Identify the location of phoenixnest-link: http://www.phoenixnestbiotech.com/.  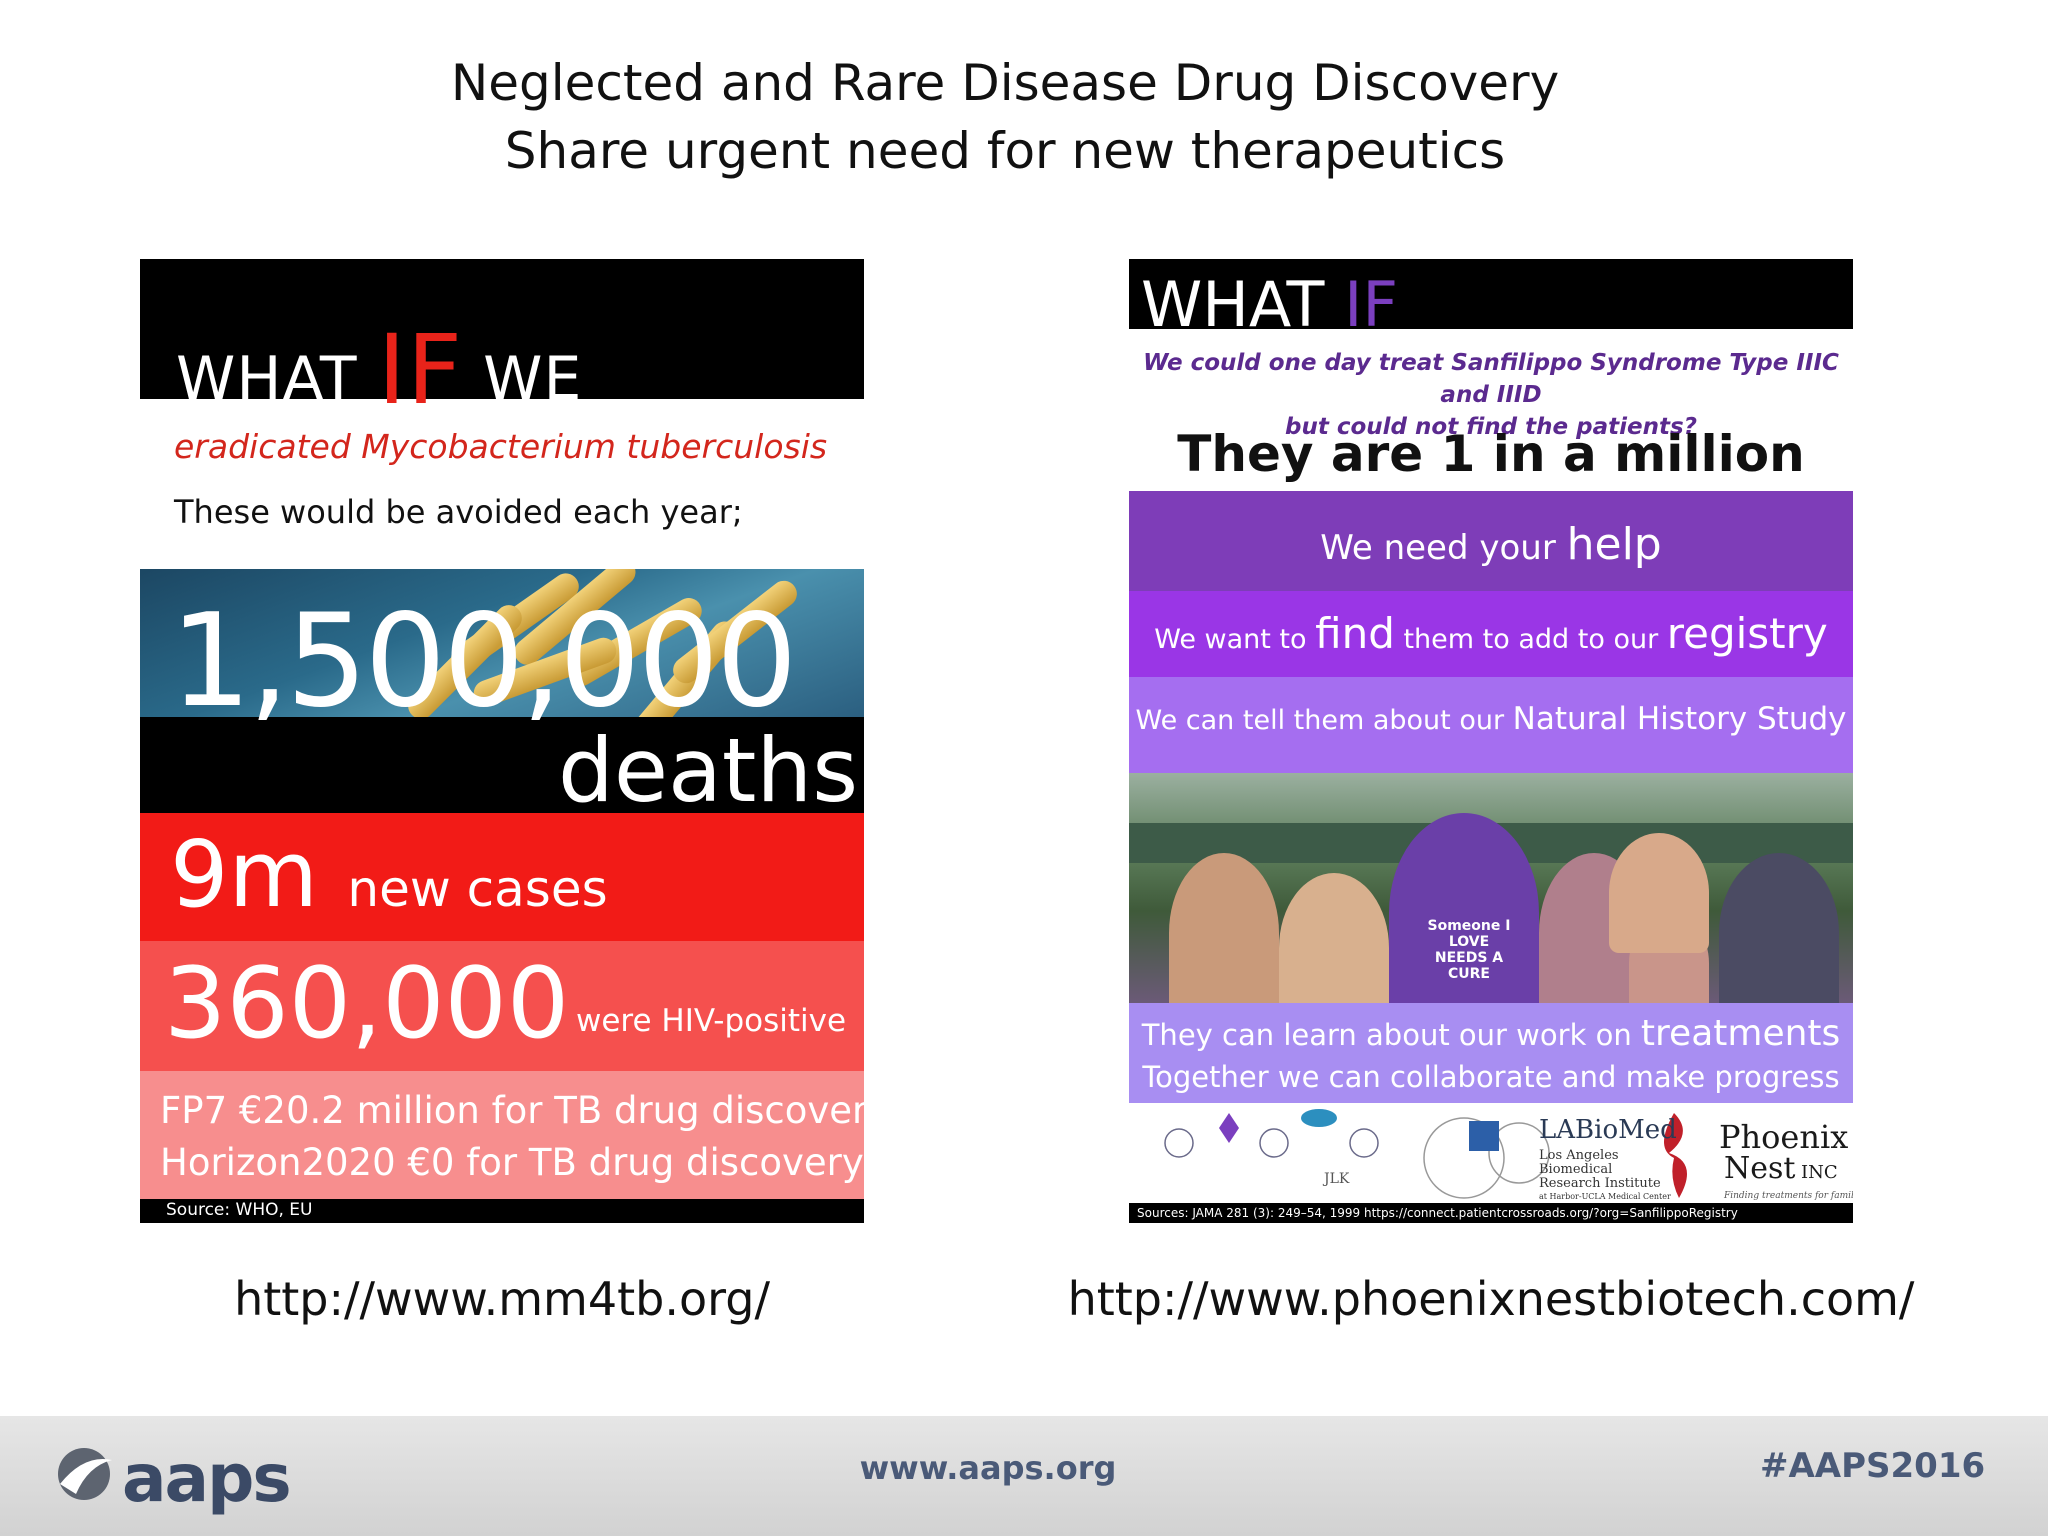
(1491, 1299).